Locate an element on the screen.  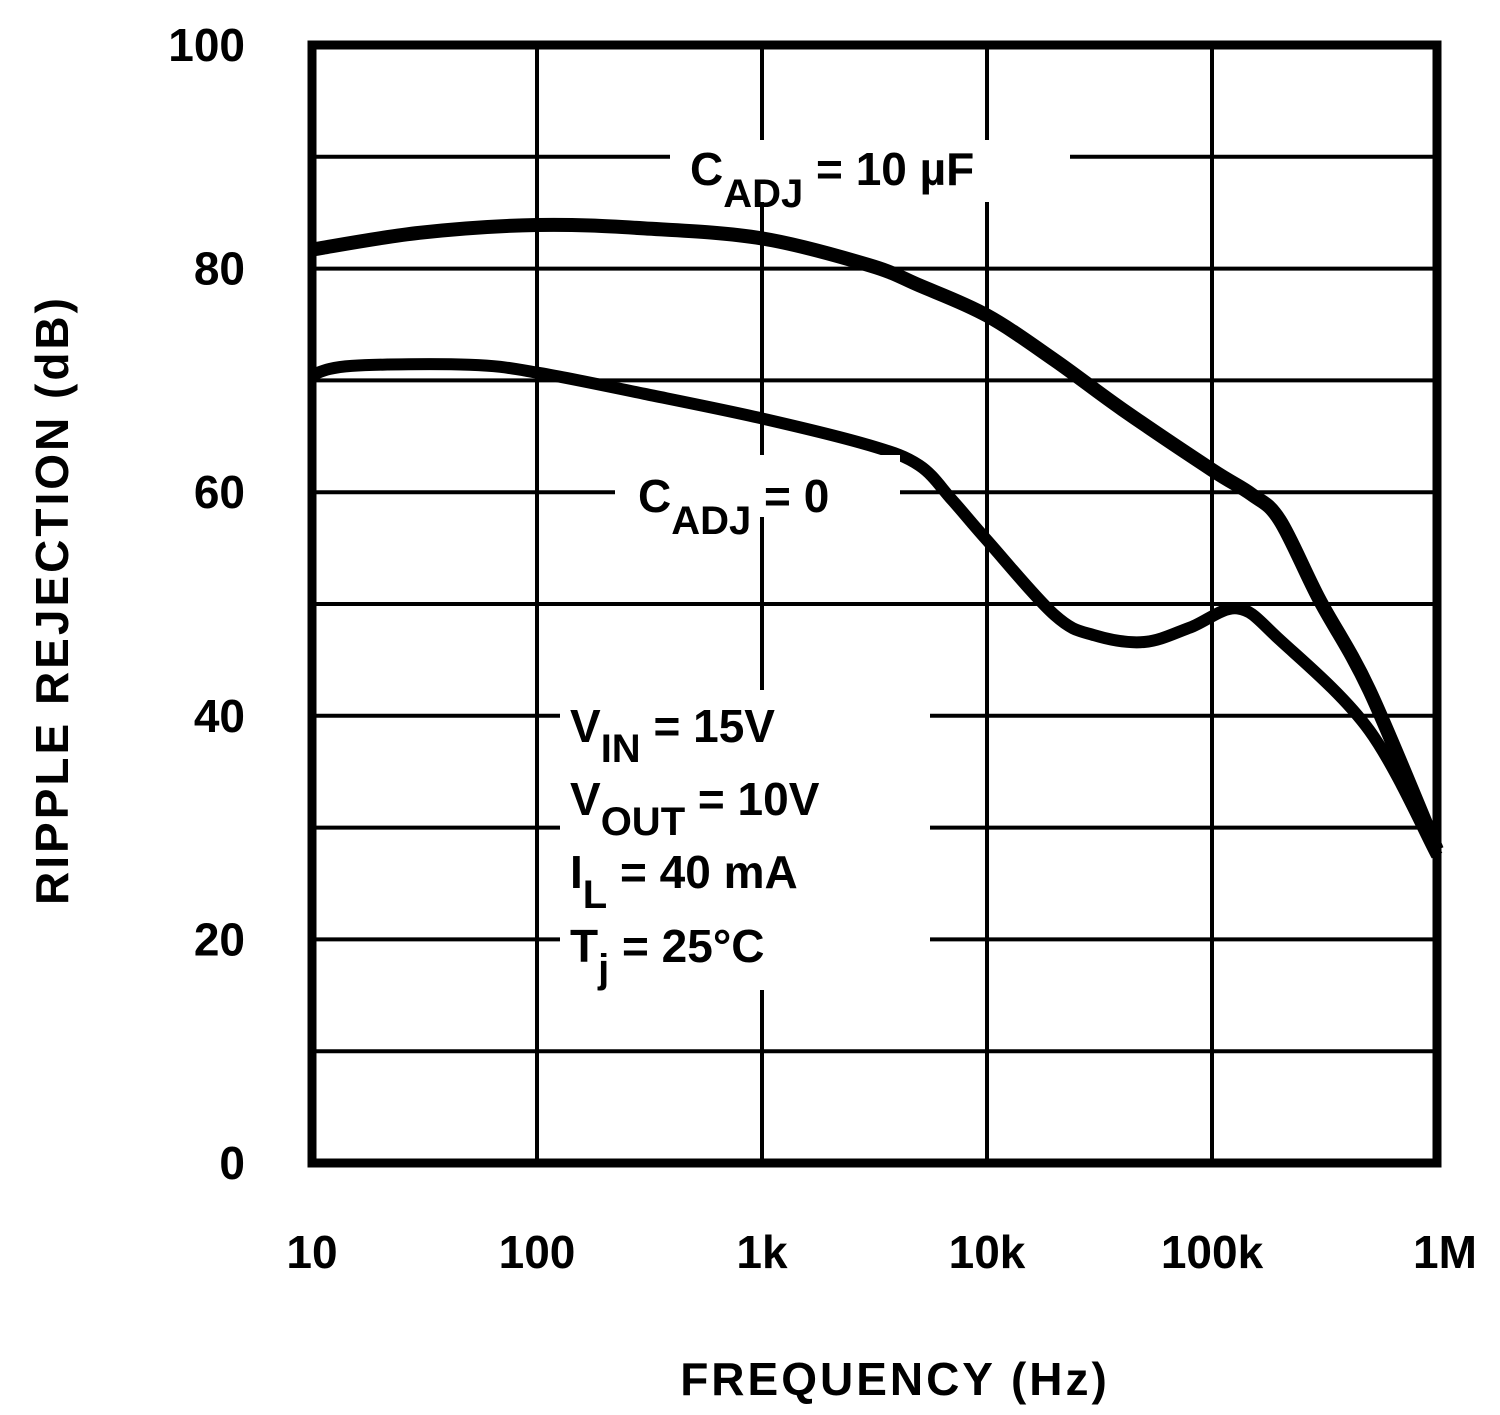
x-tick-label: 100 is located at coordinates (537, 1252).